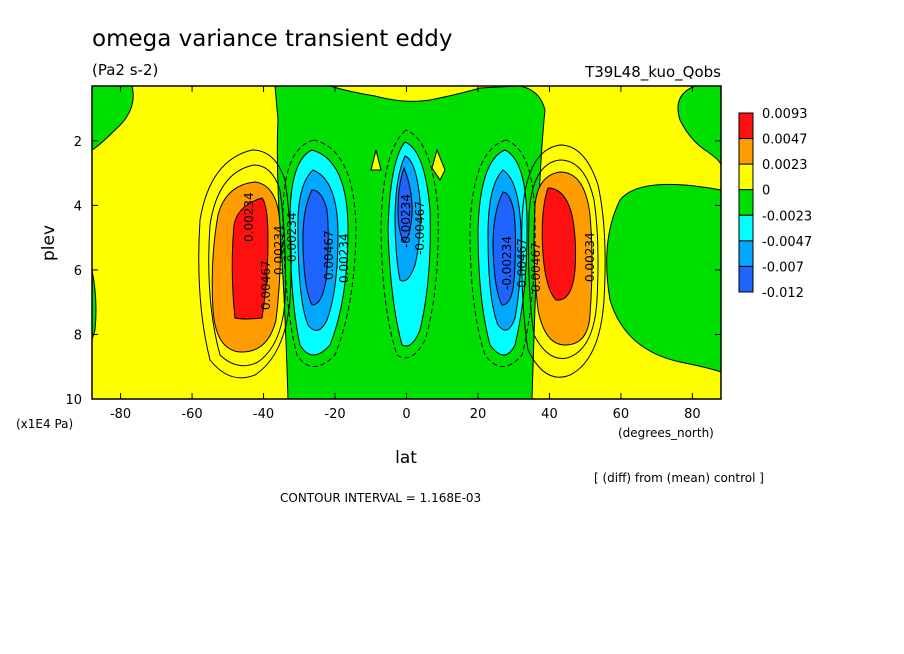  Describe the element at coordinates (78, 335) in the screenshot. I see `y-tick-label: 8` at that location.